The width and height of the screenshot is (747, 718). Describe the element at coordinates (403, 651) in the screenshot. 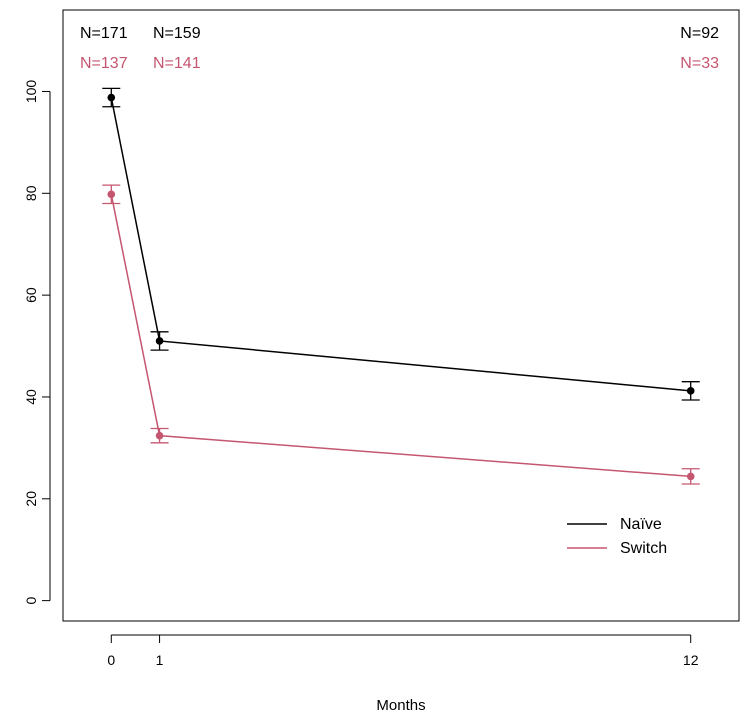

I see `x-axis: 0 1 12` at that location.